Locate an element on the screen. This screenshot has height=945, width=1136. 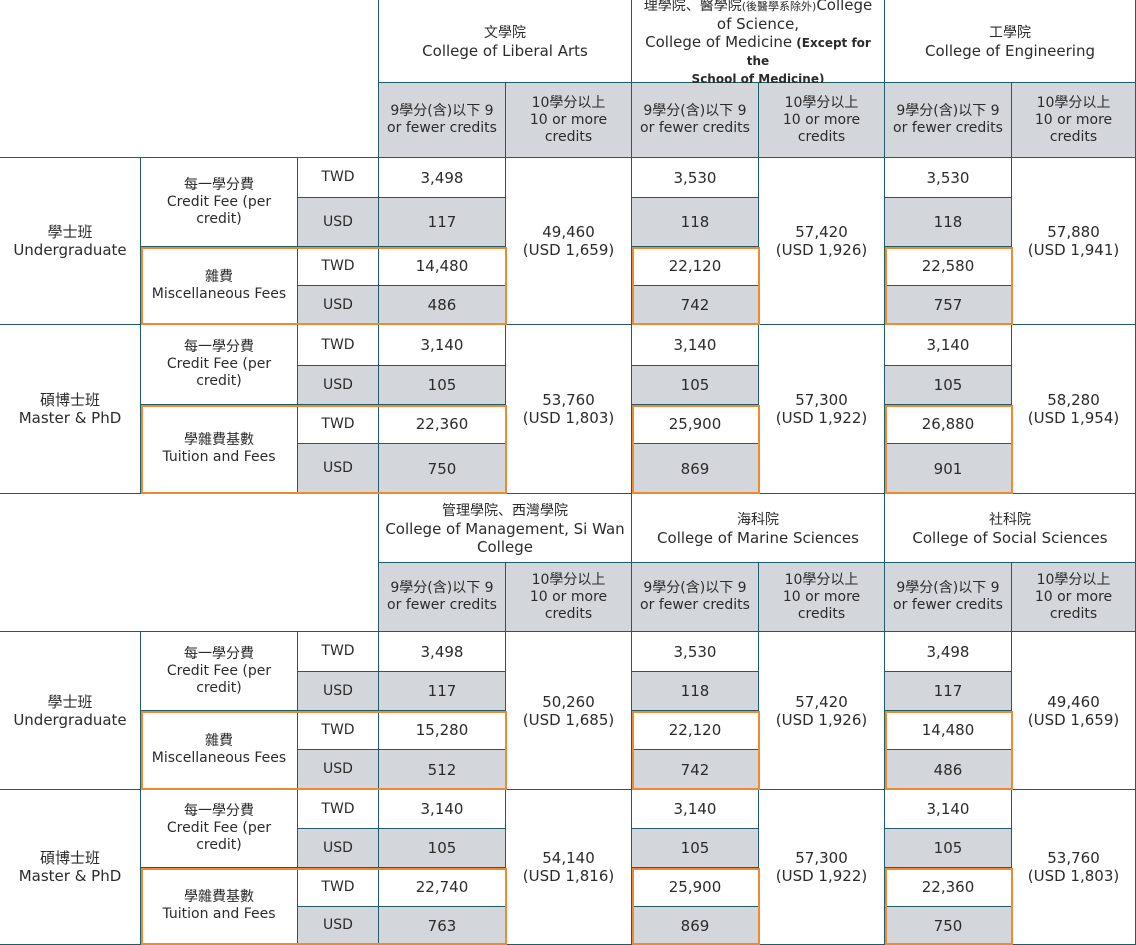
college-name-zh: 理學院、醫學院 is located at coordinates (692, 7).